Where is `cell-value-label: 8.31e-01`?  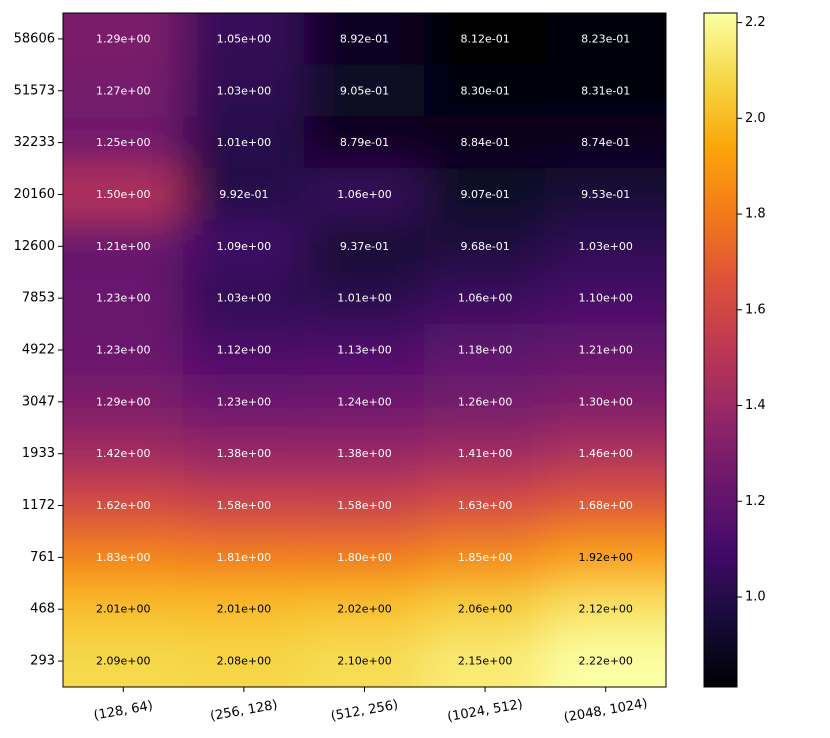
cell-value-label: 8.31e-01 is located at coordinates (605, 90).